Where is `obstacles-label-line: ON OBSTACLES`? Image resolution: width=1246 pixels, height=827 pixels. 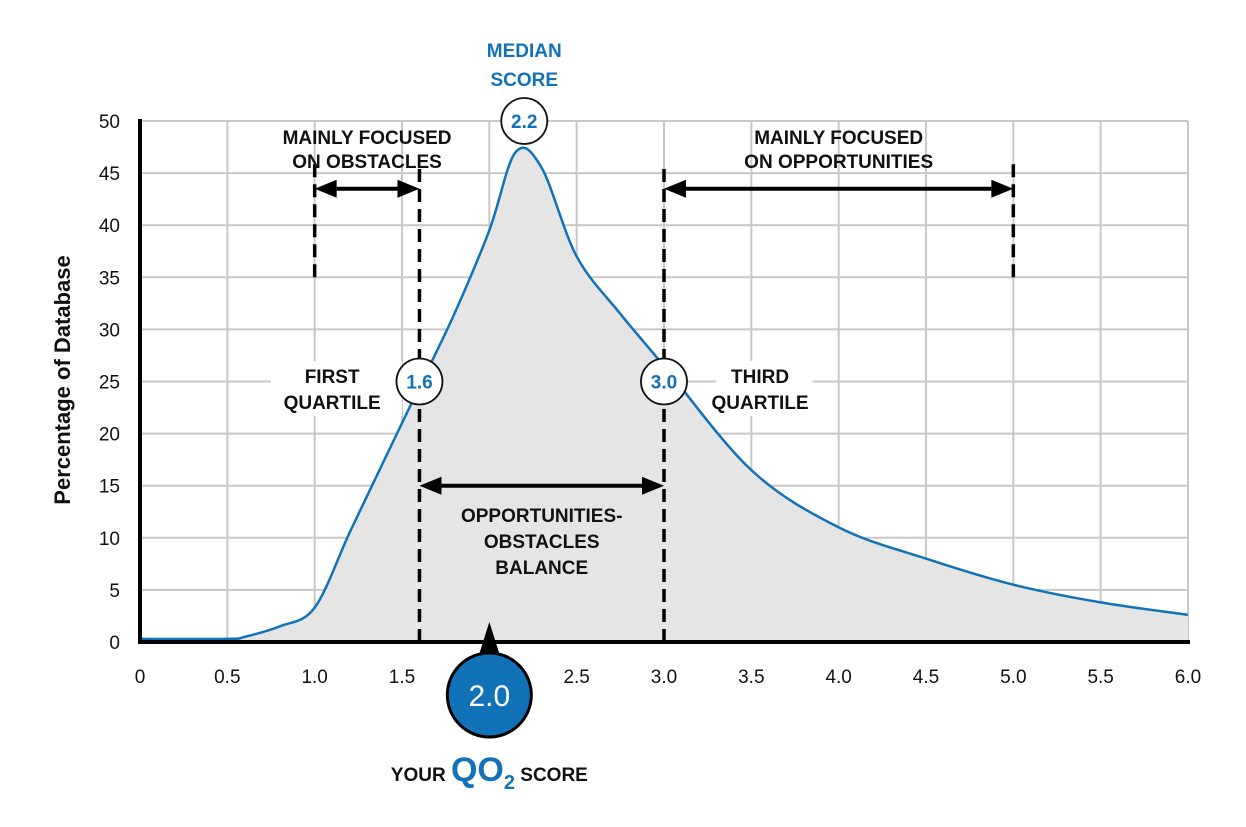
obstacles-label-line: ON OBSTACLES is located at coordinates (367, 162).